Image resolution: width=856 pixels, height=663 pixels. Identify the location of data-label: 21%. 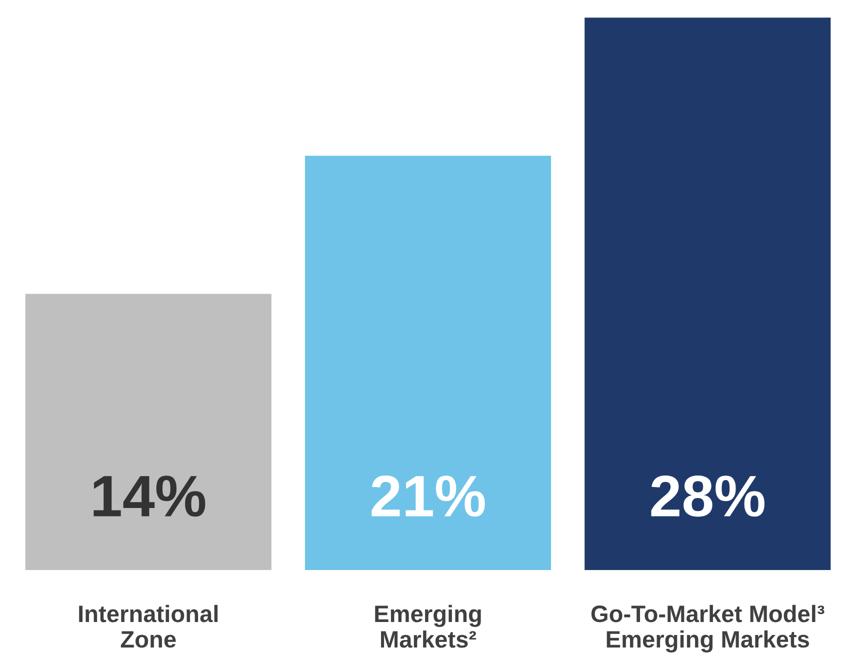
(428, 496).